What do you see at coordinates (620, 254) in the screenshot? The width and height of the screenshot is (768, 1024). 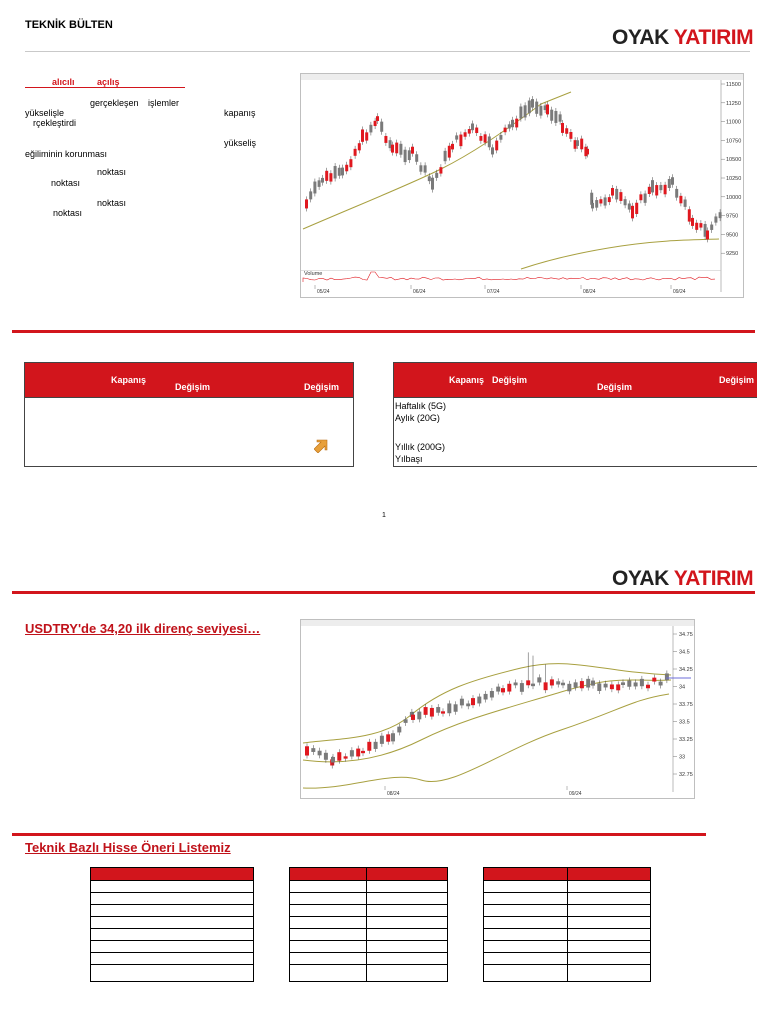 I see `moving-average-long` at bounding box center [620, 254].